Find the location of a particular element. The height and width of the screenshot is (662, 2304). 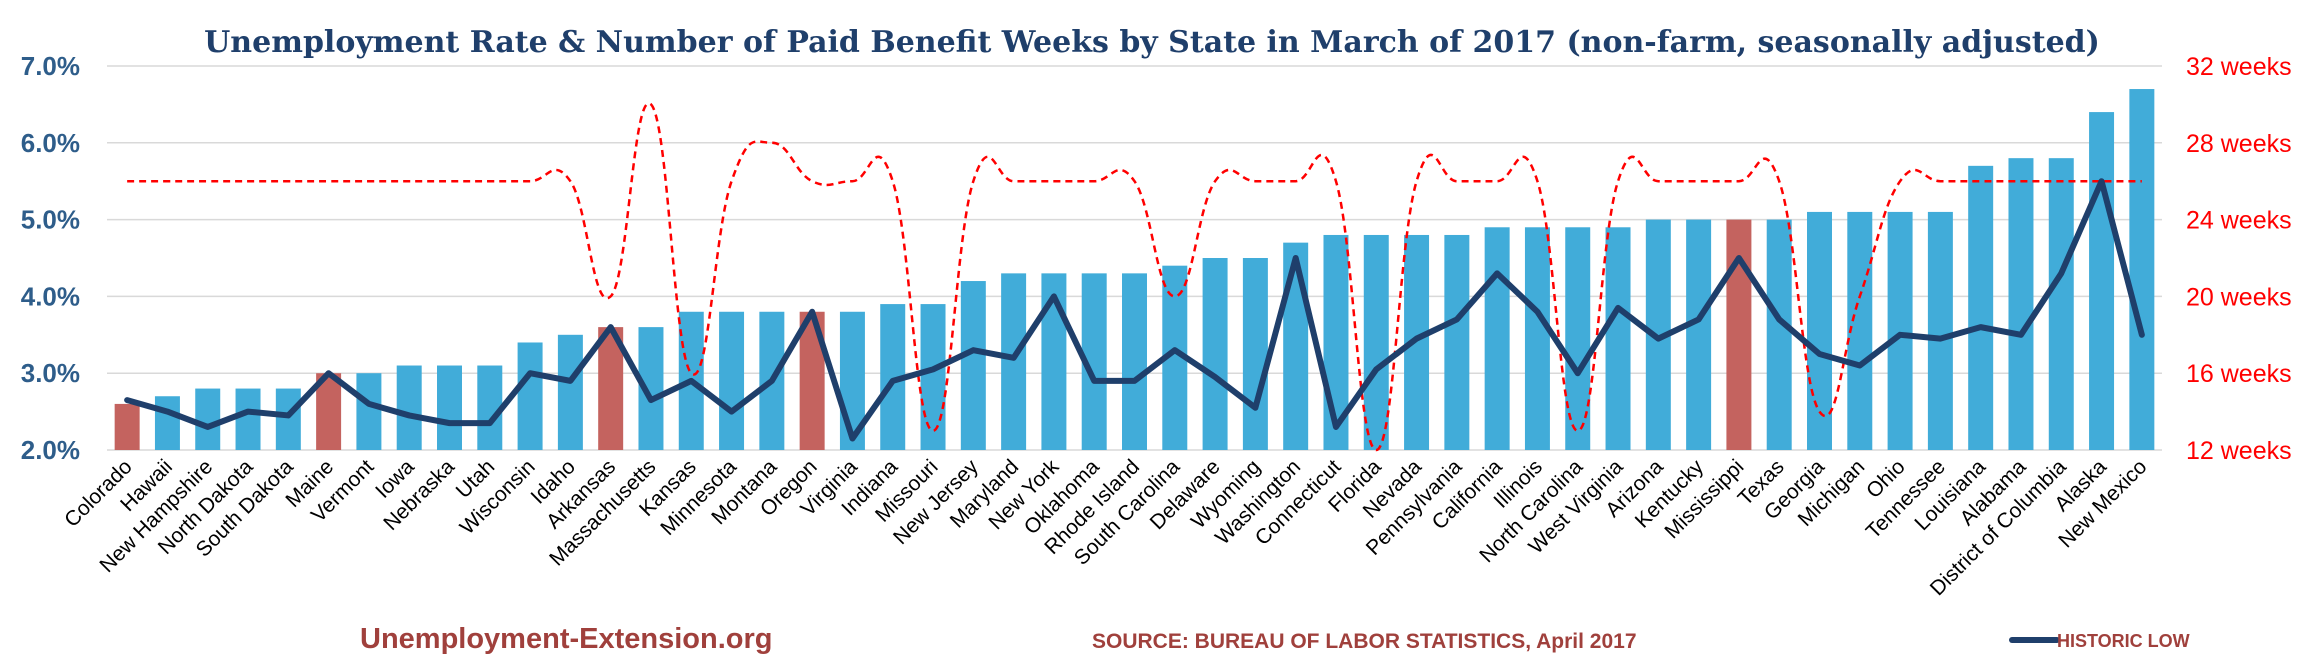

left-axis: 2.0% 3.0% 4.0% 5.0% 6.0% 7.0% is located at coordinates (50, 258).